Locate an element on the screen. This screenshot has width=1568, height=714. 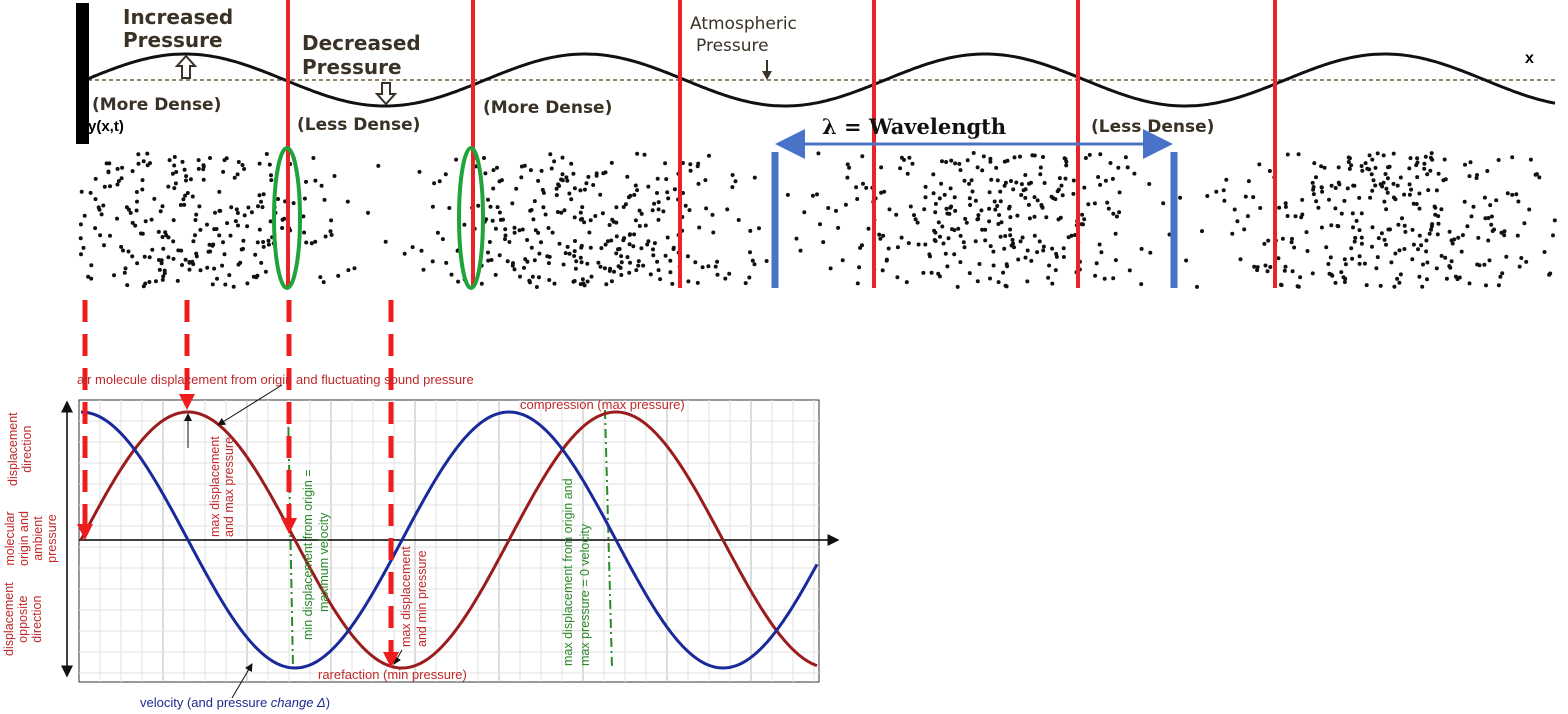
max-disp-min-pressure-label: max displacement and min pressure is located at coordinates (414, 596).